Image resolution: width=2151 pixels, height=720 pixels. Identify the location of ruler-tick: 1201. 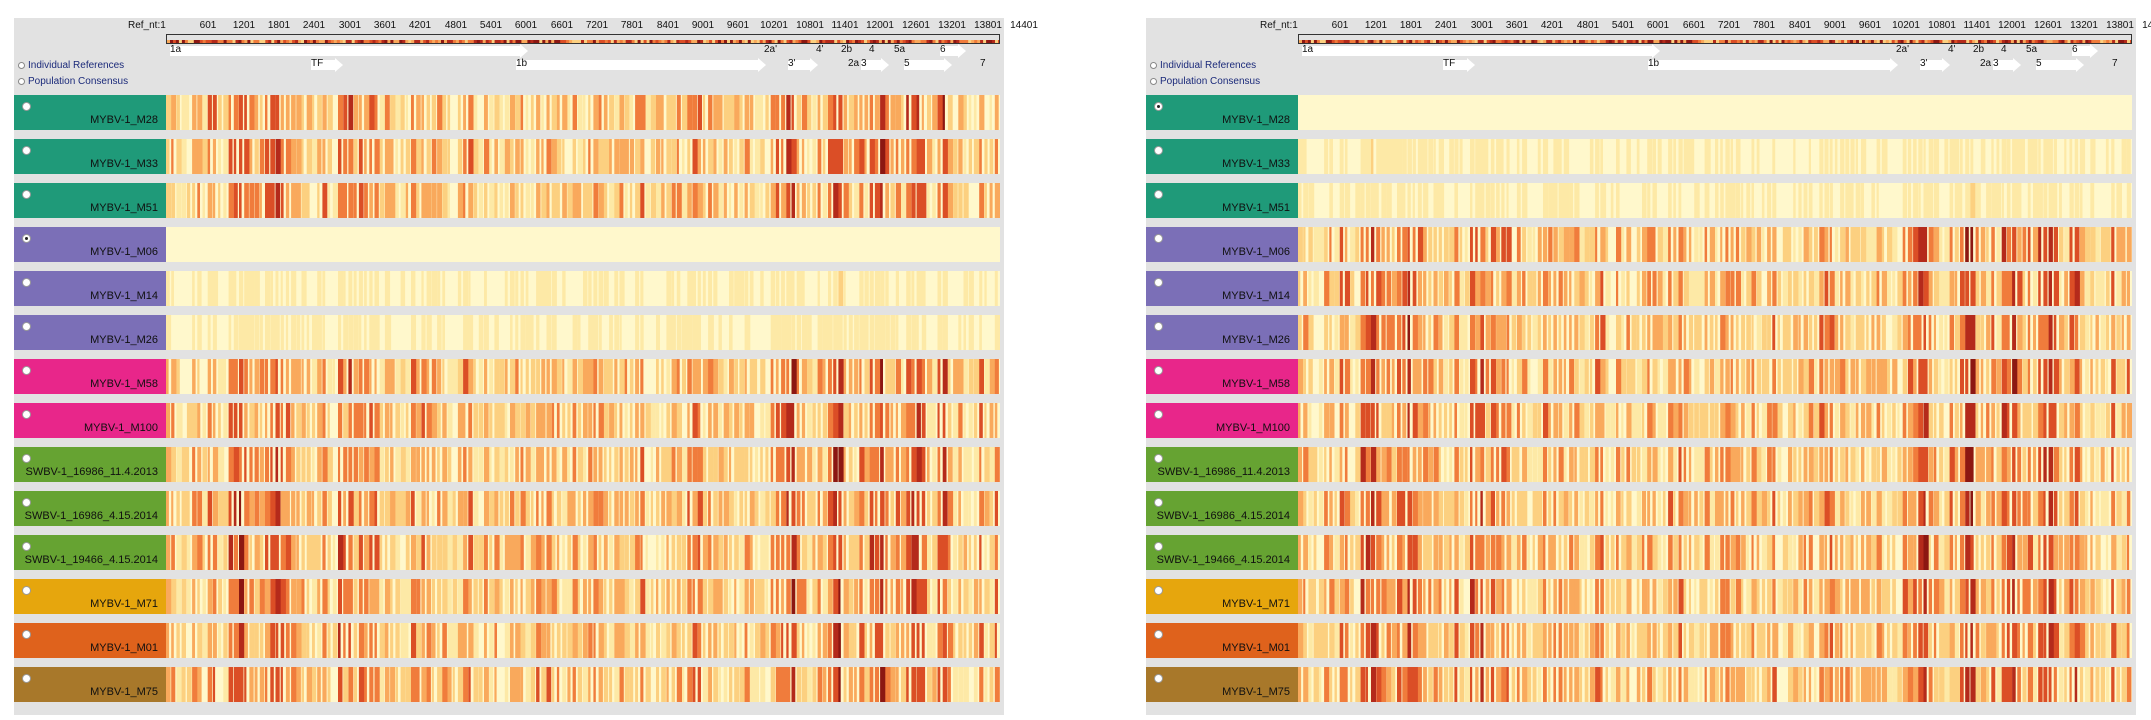
(1376, 25).